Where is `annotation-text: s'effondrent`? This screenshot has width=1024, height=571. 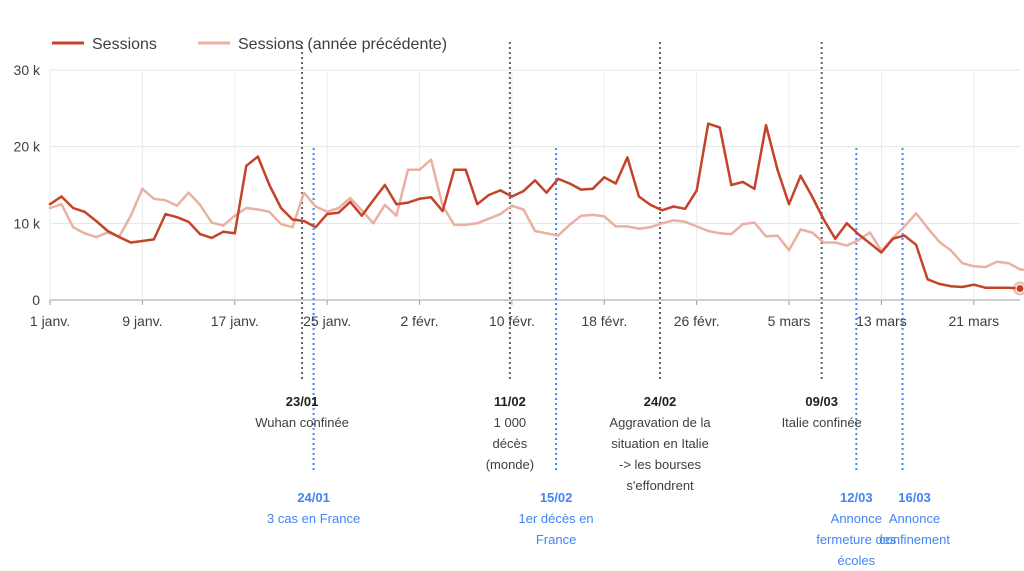
annotation-text: s'effondrent is located at coordinates (660, 485).